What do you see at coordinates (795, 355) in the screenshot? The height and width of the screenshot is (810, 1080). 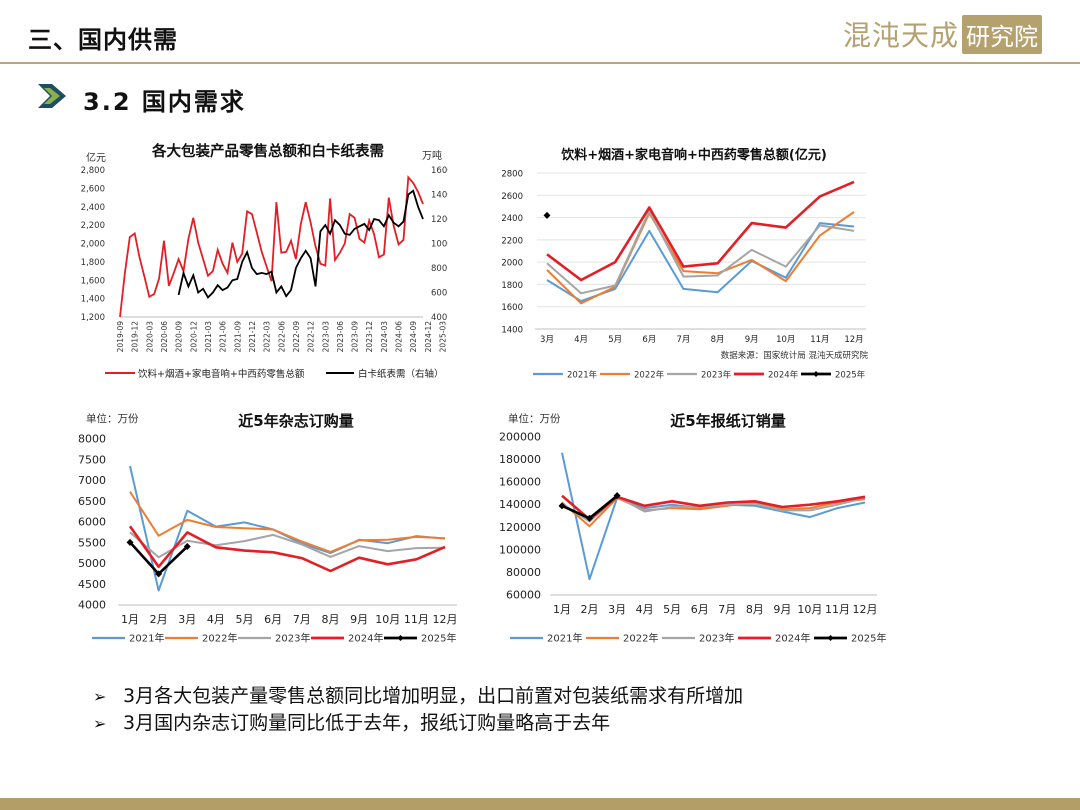 I see `data-source: 数据来源：国家统计局 混沌天成研究院` at bounding box center [795, 355].